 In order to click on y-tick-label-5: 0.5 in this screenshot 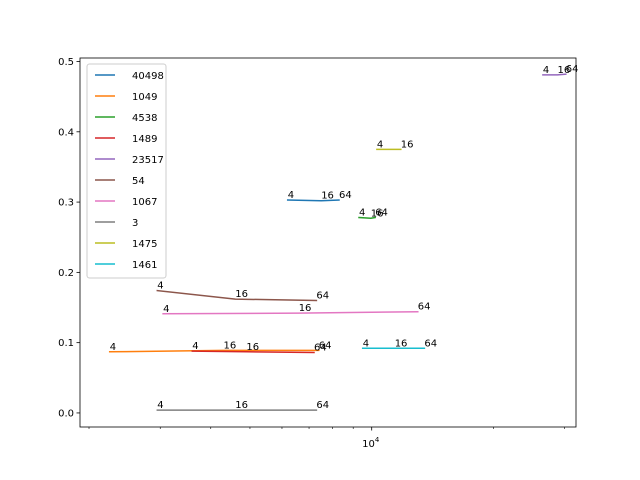, I will do `click(66, 62)`.